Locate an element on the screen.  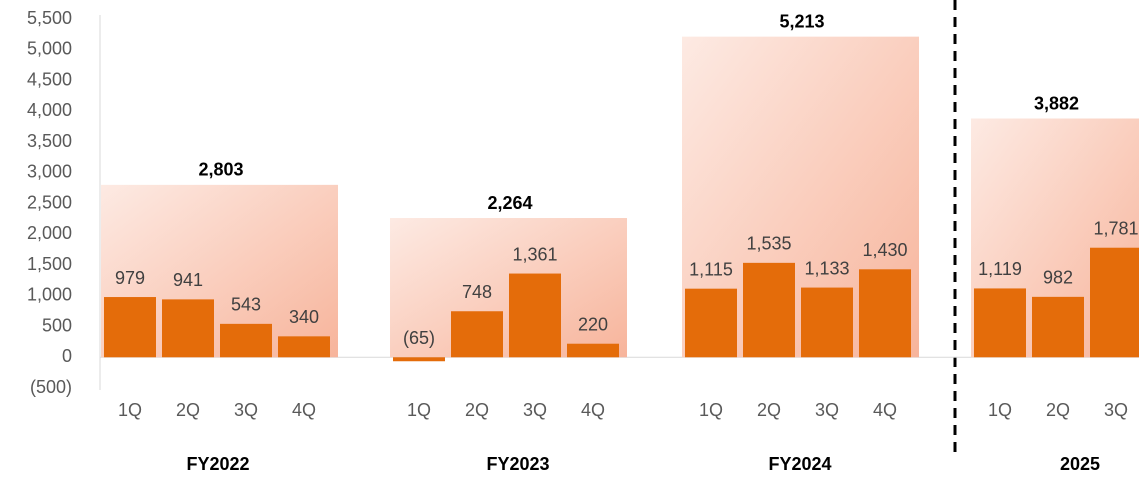
y-tick-label: 5,500 is located at coordinates (49, 18).